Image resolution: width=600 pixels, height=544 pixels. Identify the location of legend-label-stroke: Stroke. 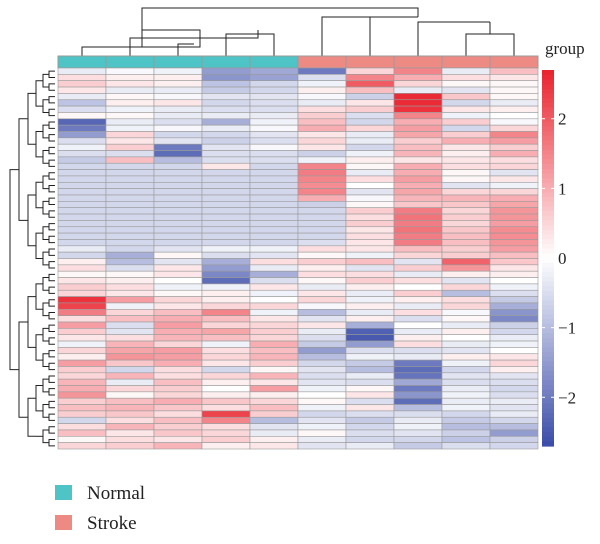
(112, 523).